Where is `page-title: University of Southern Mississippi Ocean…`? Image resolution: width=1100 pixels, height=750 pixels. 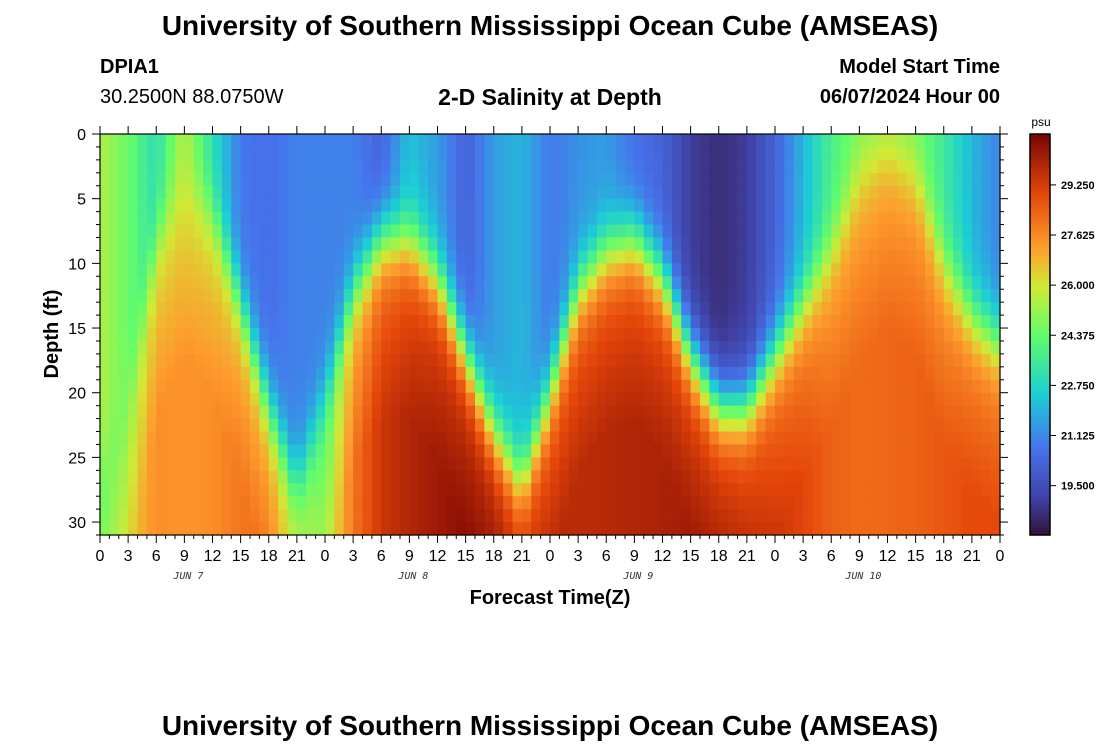 page-title: University of Southern Mississippi Ocean… is located at coordinates (550, 25).